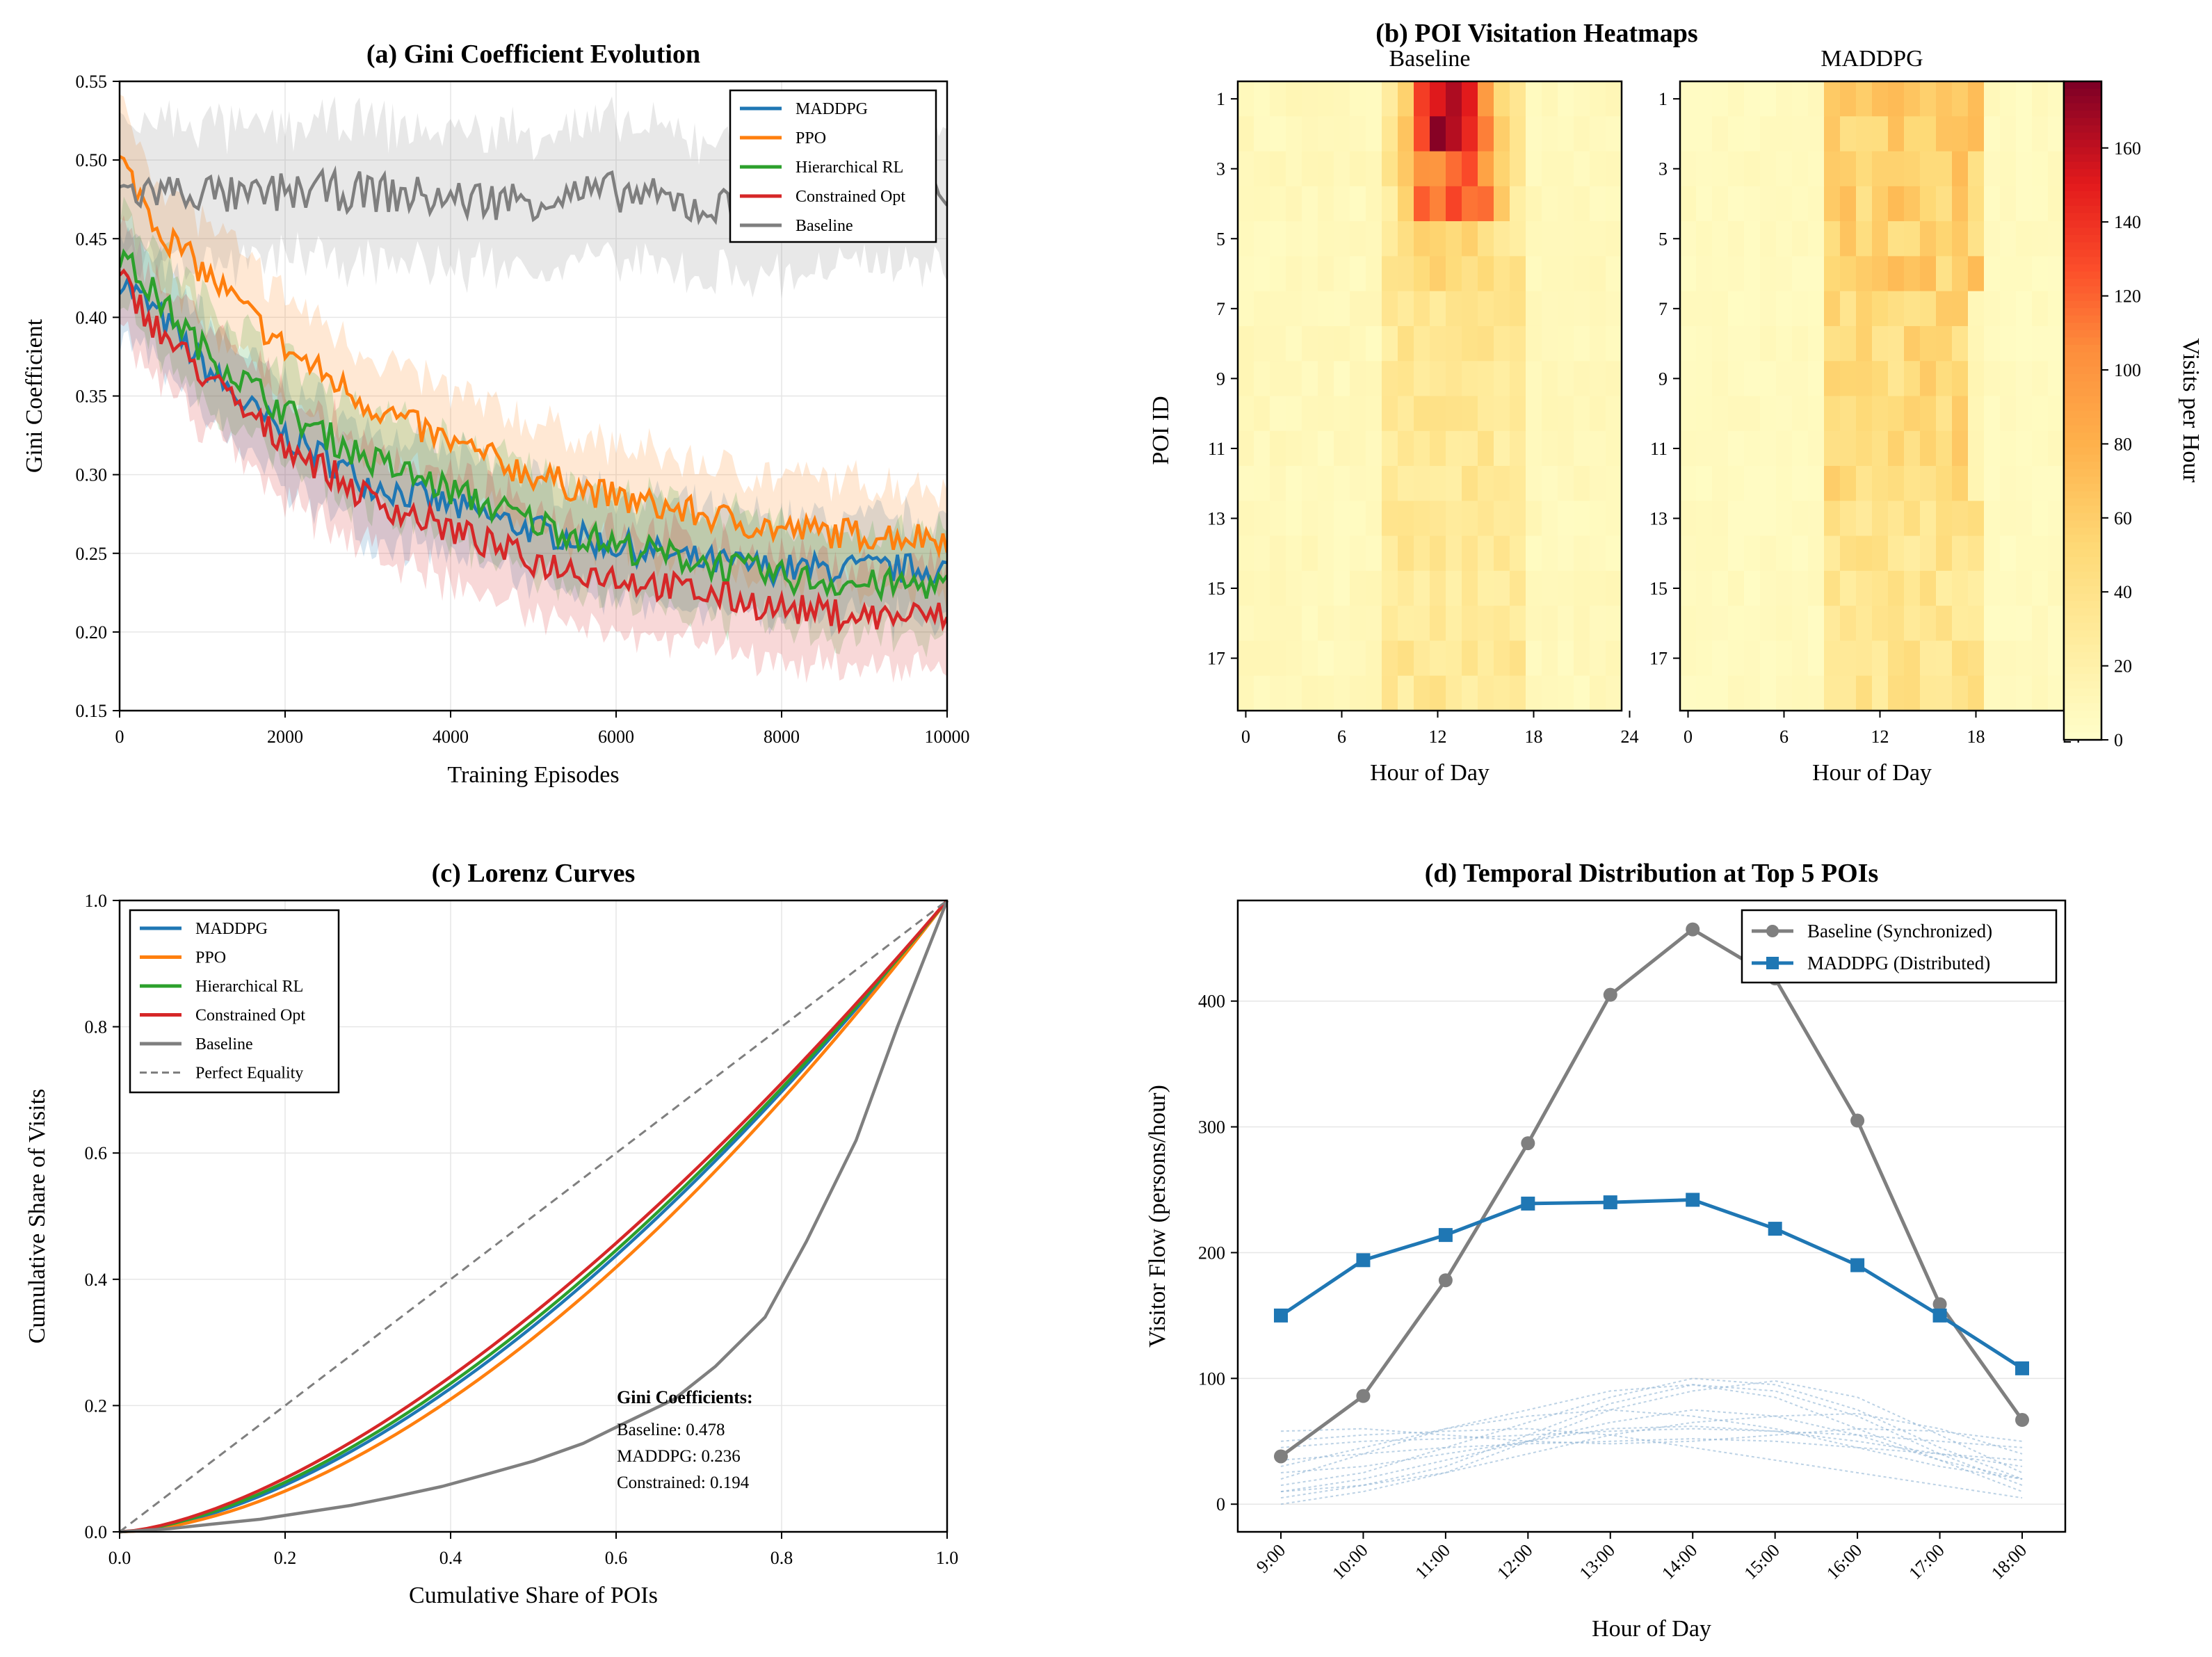 The height and width of the screenshot is (1657, 2212). Describe the element at coordinates (1899, 946) in the screenshot. I see `legend-box` at that location.